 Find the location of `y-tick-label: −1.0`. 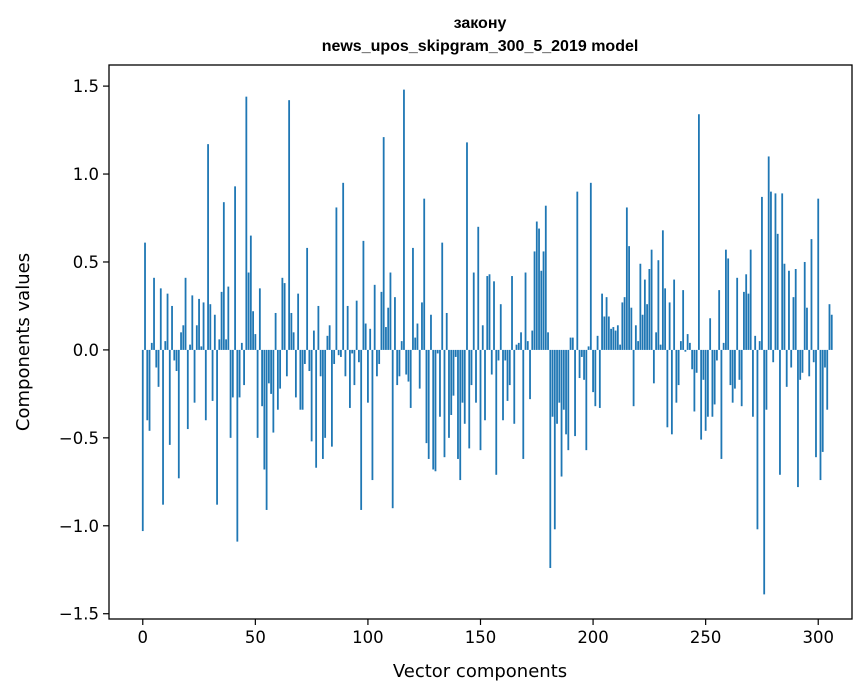

y-tick-label: −1.0 is located at coordinates (79, 526).